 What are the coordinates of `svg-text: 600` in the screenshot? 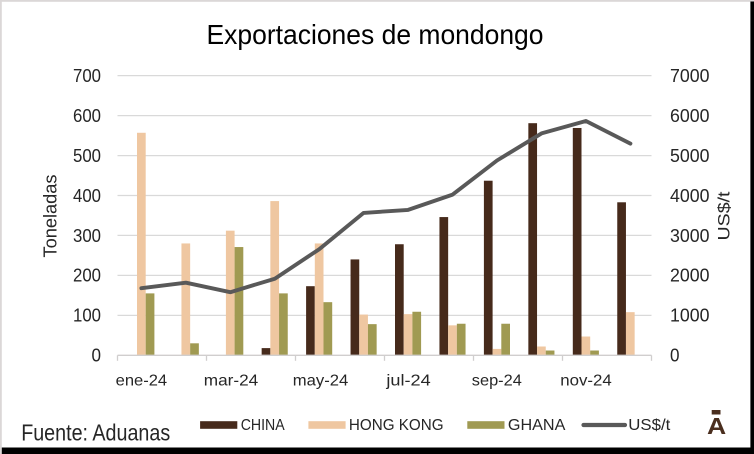 It's located at (87, 116).